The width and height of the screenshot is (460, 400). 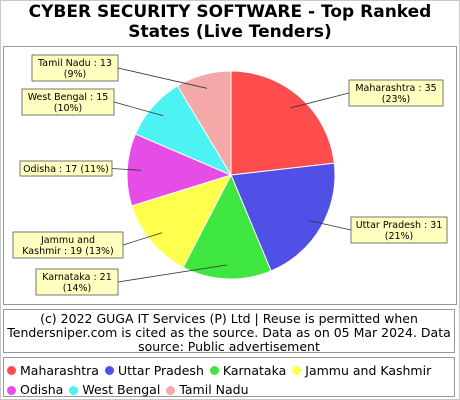 I want to click on slice-label-uttar-pradesh: Uttar Pradesh : 31(21%), so click(x=399, y=230).